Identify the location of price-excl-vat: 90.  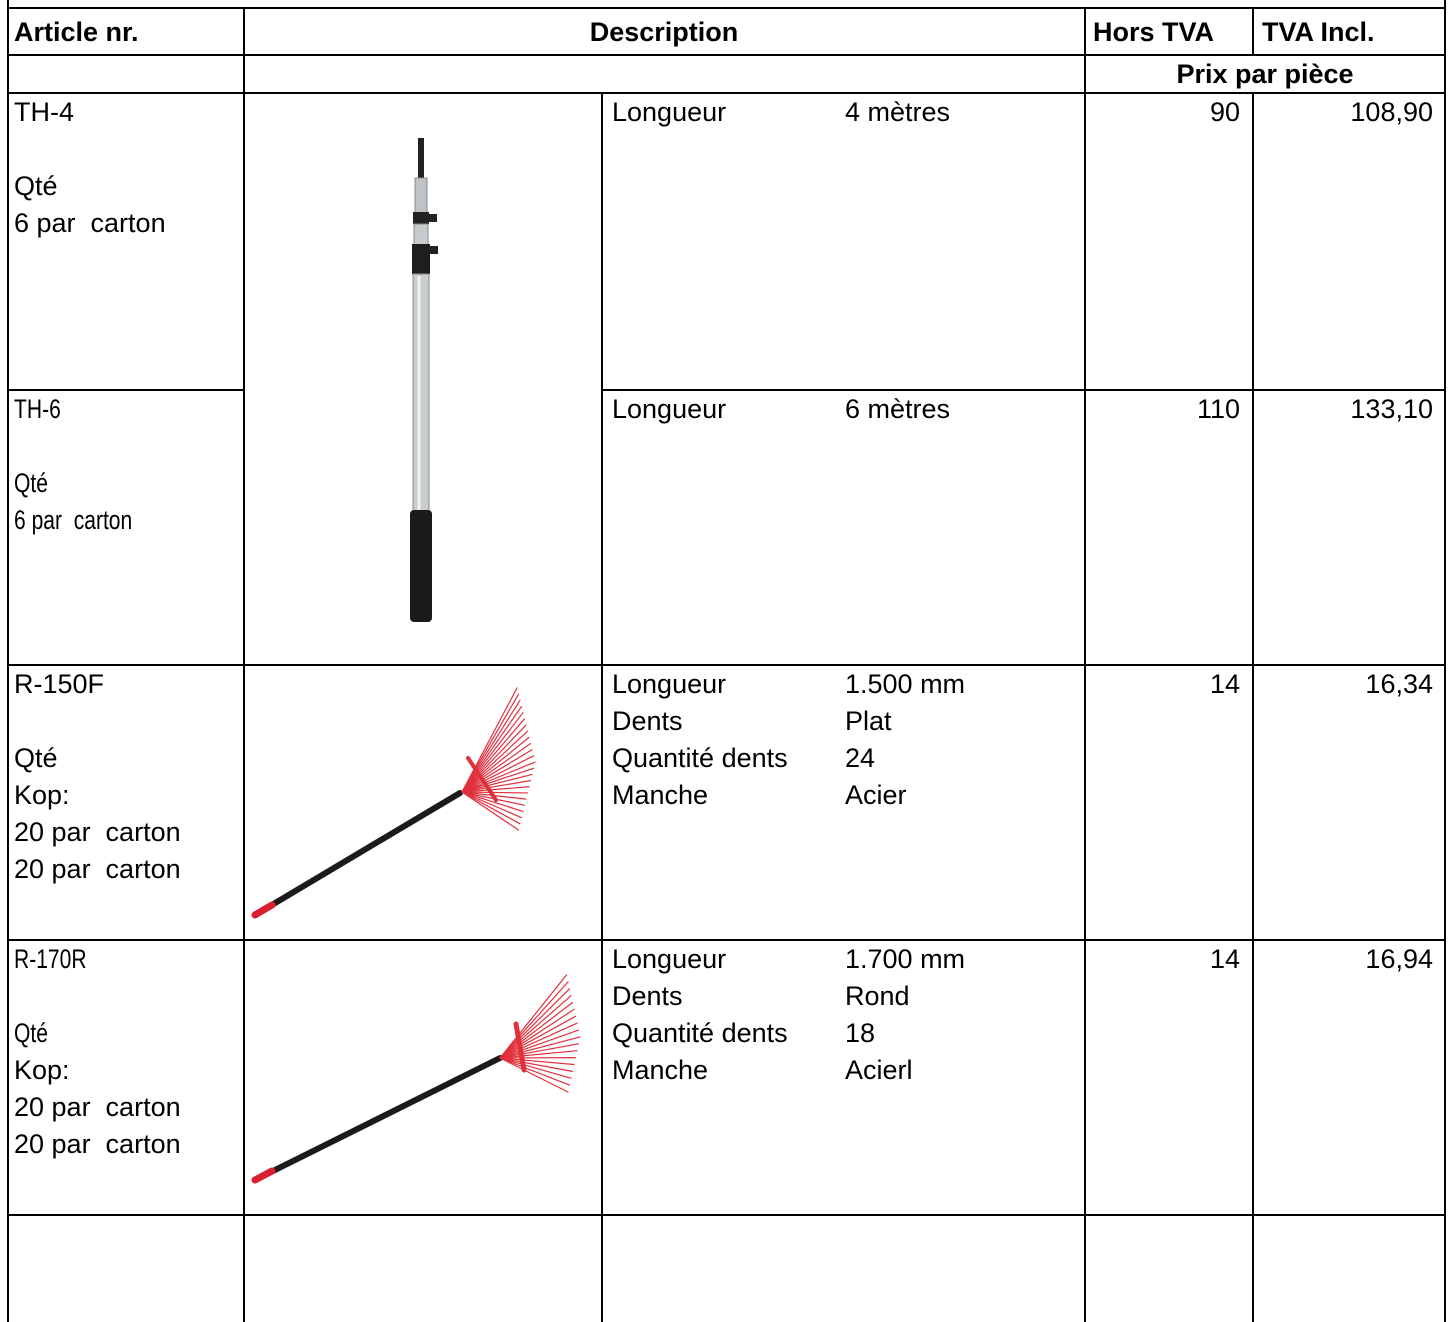
(1224, 112).